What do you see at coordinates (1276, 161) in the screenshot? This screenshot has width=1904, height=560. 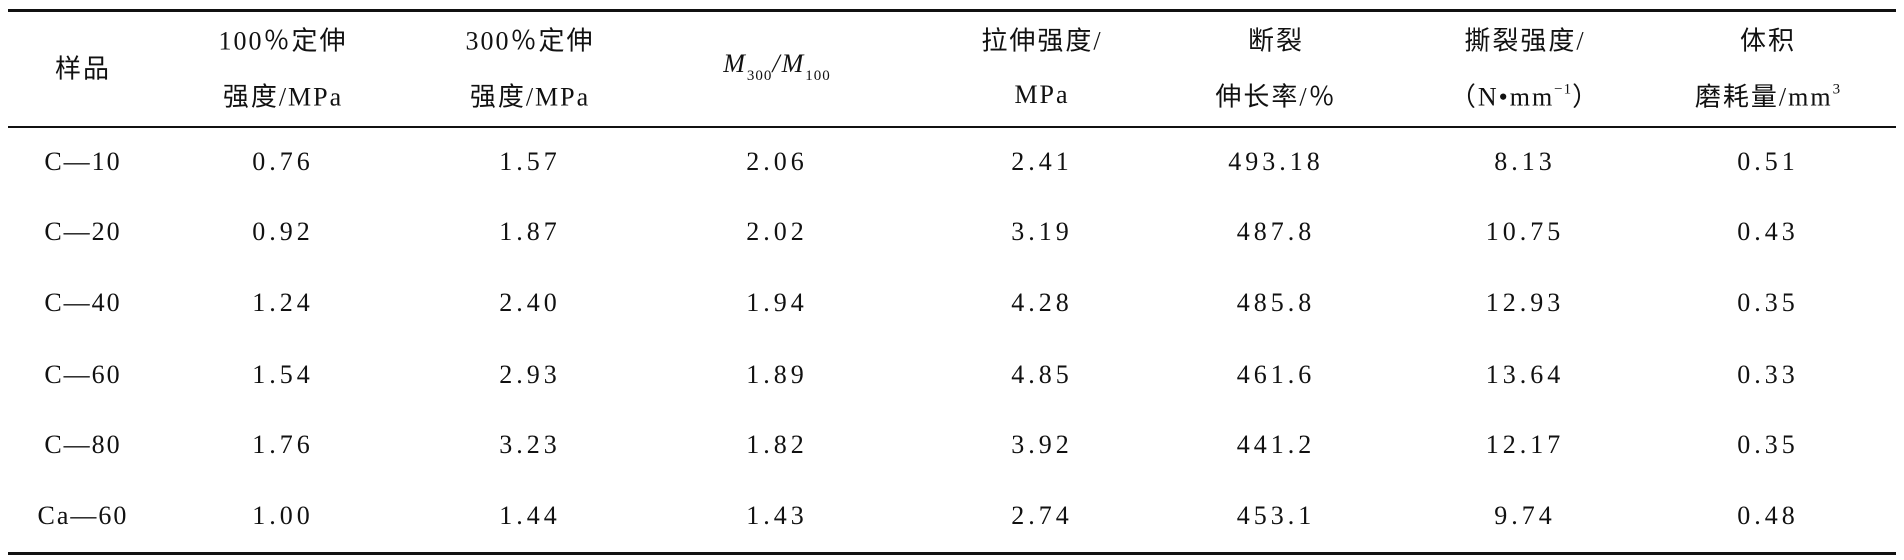 I see `table-value: 493.18` at bounding box center [1276, 161].